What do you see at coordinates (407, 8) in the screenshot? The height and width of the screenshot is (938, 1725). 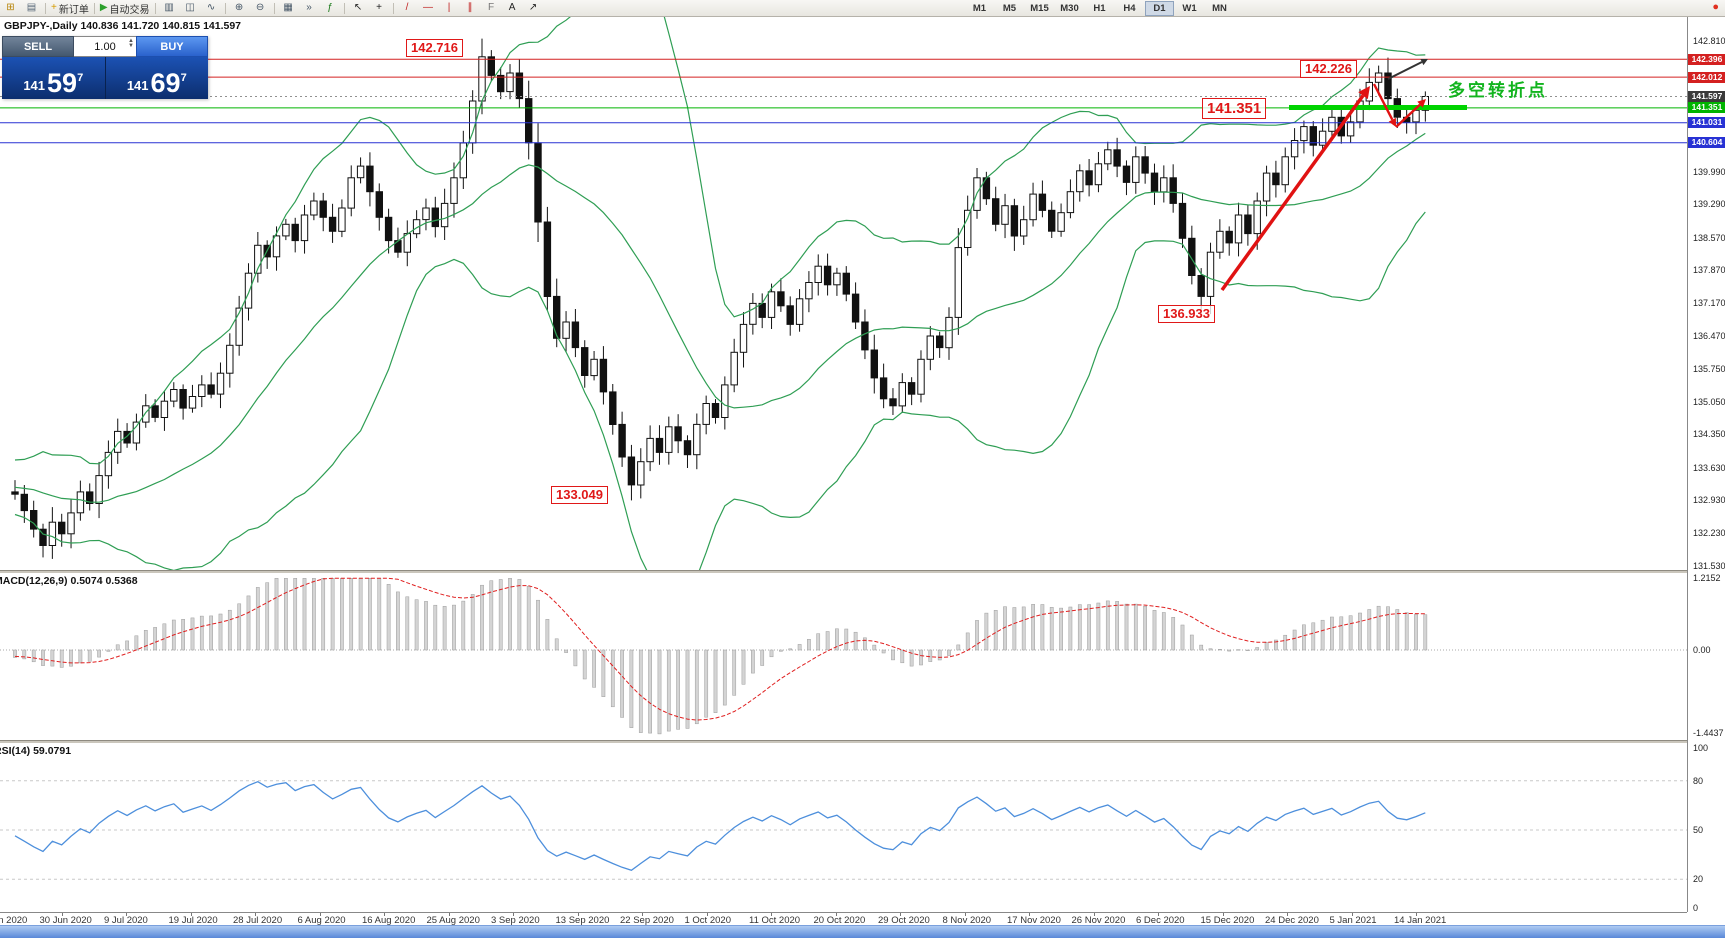 I see `trendline-icon: /` at bounding box center [407, 8].